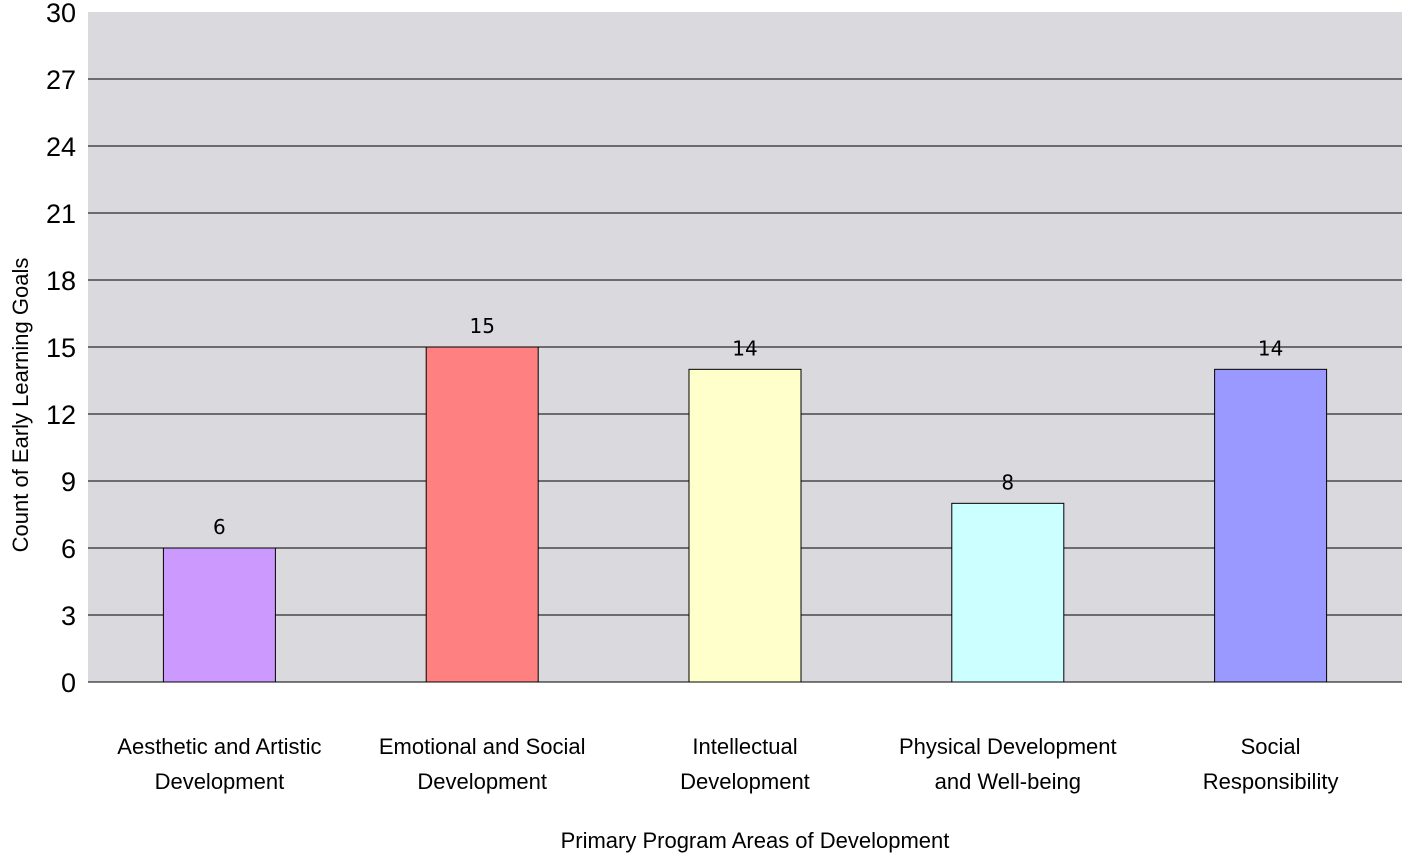 This screenshot has height=859, width=1404. I want to click on x-category-label: Social, so click(1271, 746).